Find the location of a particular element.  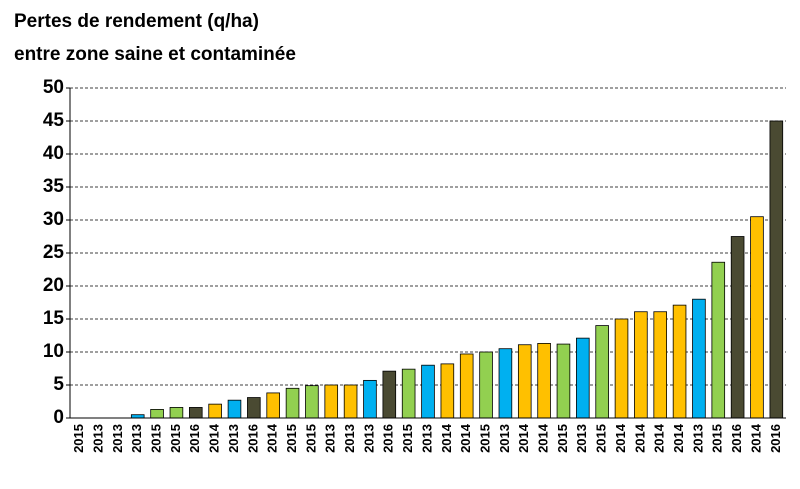

y-tick-label: 10 is located at coordinates (53, 351).